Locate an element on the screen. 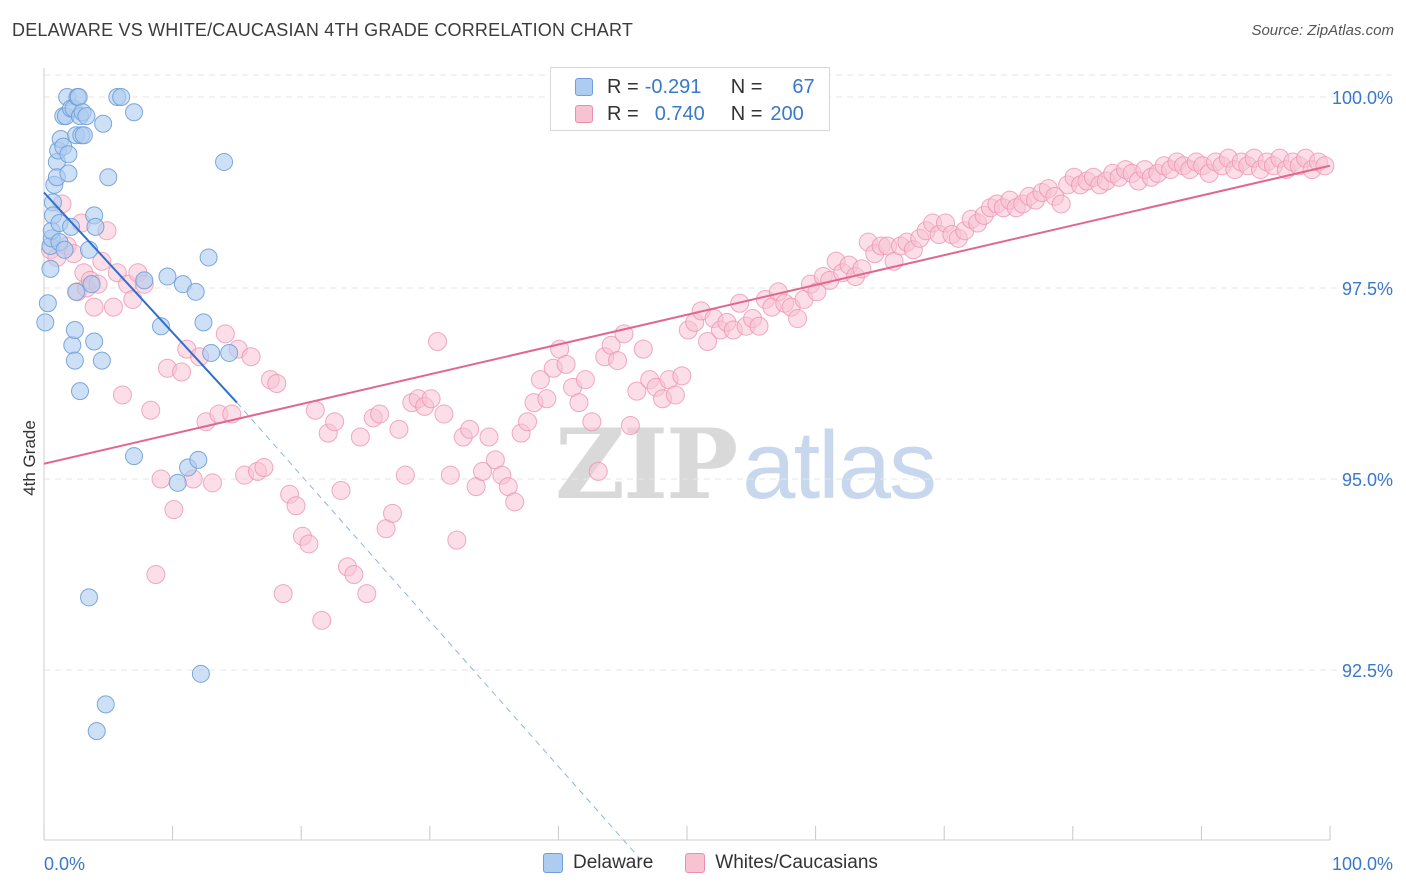 This screenshot has width=1406, height=892. y-axis-title: 4th Grade is located at coordinates (29, 458).